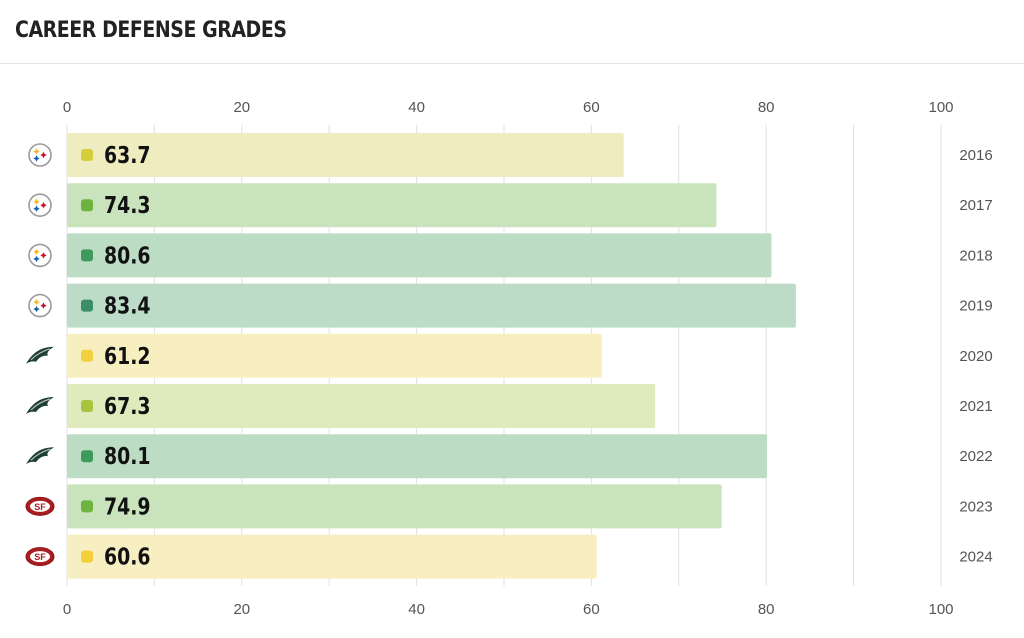 The image size is (1024, 638). I want to click on year-label: 2021, so click(975, 406).